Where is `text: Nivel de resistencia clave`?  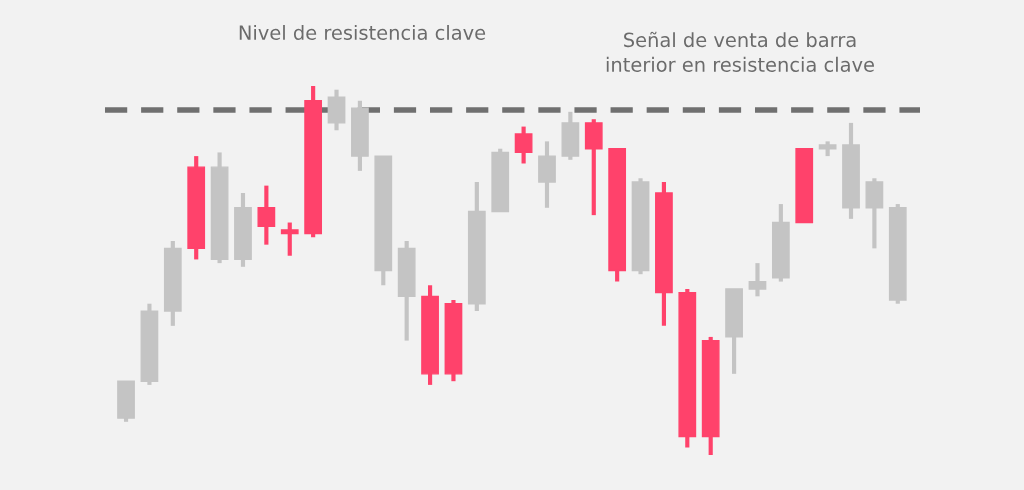
text: Nivel de resistencia clave is located at coordinates (362, 32).